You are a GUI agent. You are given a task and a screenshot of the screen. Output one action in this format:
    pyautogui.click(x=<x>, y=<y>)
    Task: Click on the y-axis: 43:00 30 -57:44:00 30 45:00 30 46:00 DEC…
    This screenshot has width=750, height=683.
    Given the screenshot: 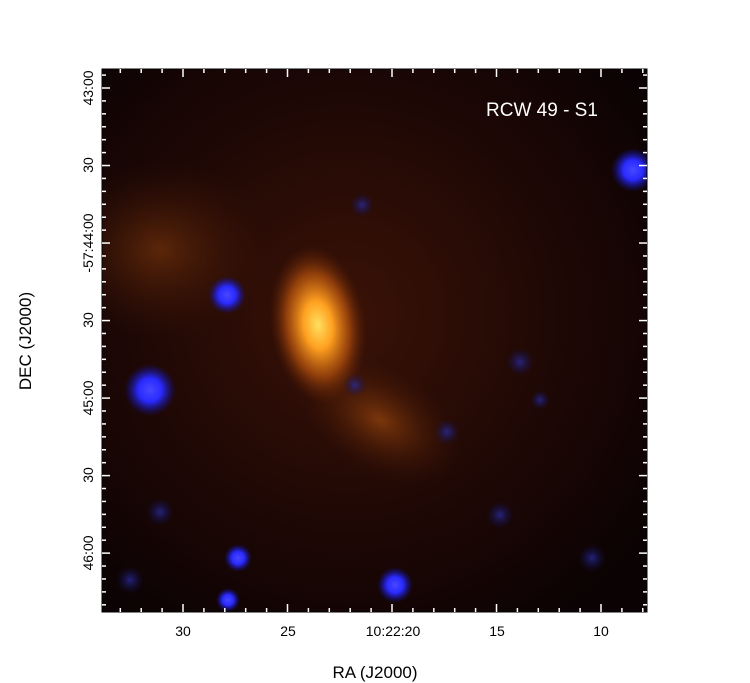 What is the action you would take?
    pyautogui.click(x=56, y=320)
    